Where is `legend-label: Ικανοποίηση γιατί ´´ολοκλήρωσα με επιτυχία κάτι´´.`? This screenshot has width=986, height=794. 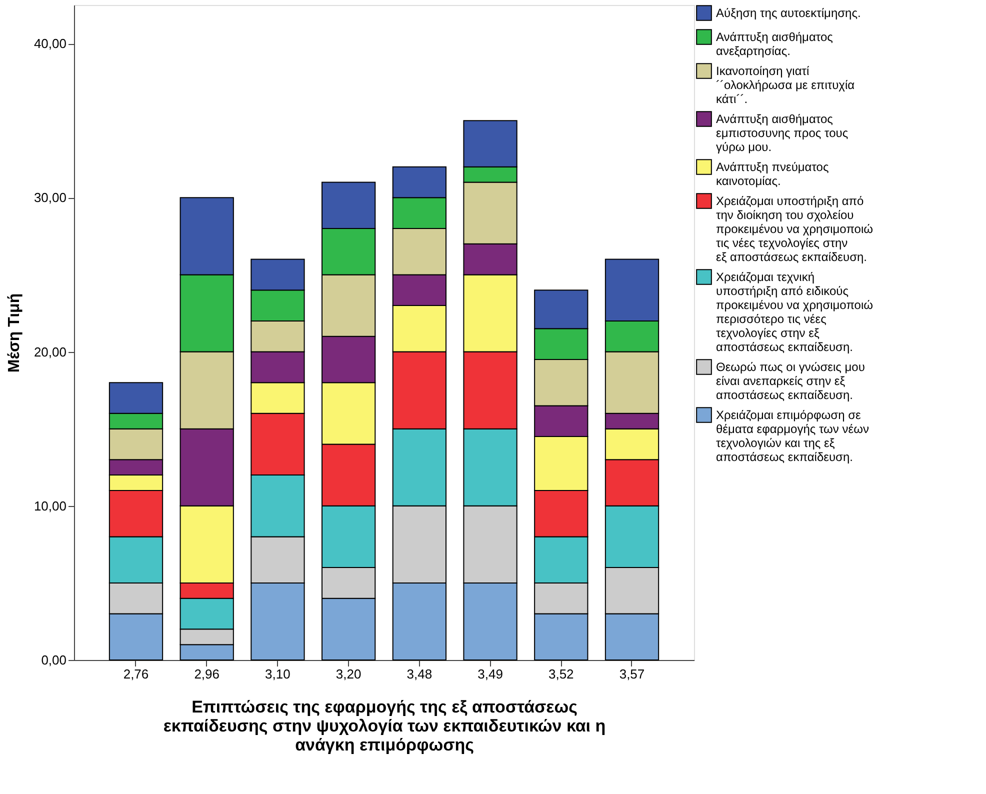 legend-label: Ικανοποίηση γιατί ´´ολοκλήρωσα με επιτυχία κάτι´´. is located at coordinates (785, 85).